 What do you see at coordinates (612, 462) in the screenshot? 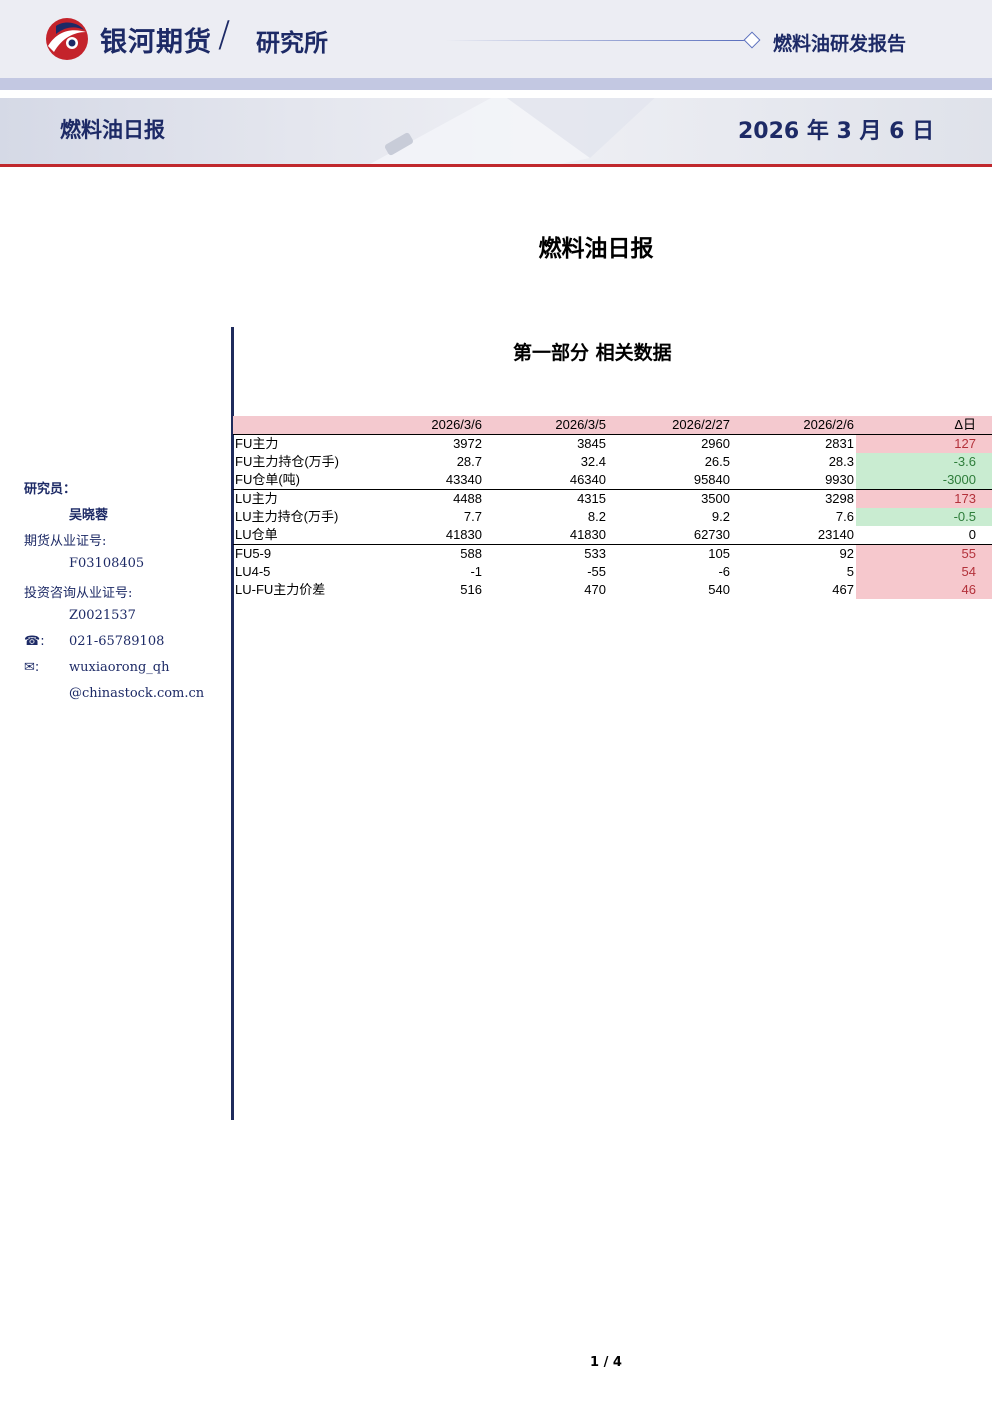
I see `table-row: FU主力持仓(万手) 28.7 32.4 26.5 28.3 -3.6` at bounding box center [612, 462].